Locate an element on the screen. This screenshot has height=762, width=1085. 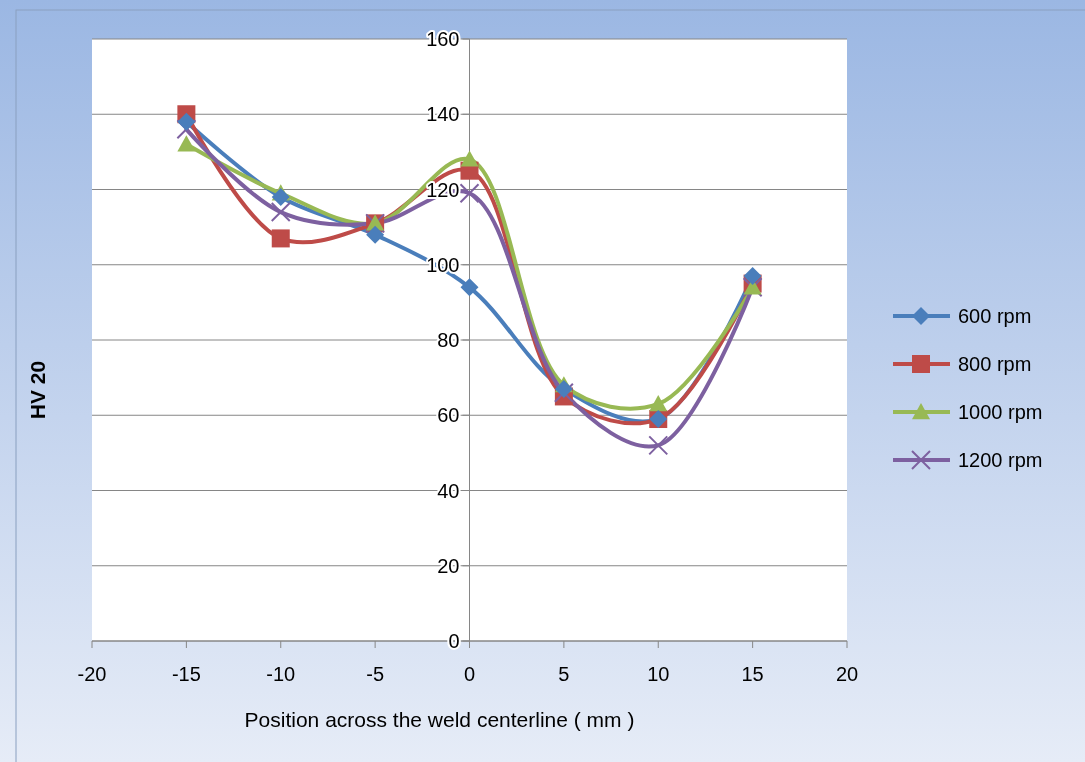
x-tick-label: -10 is located at coordinates (281, 674).